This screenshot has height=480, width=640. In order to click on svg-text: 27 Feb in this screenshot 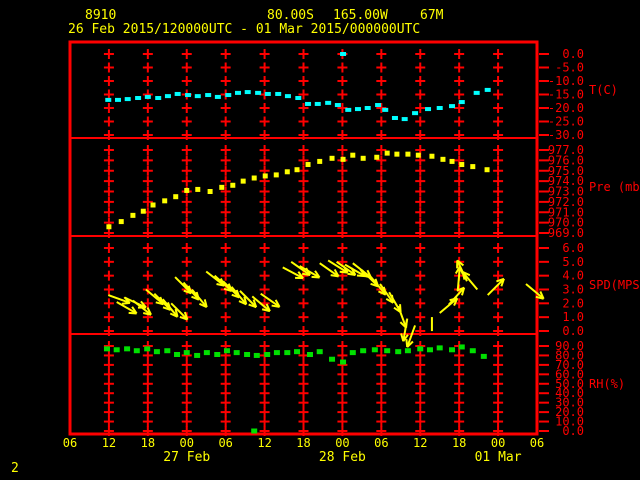, I will do `click(186, 457)`.